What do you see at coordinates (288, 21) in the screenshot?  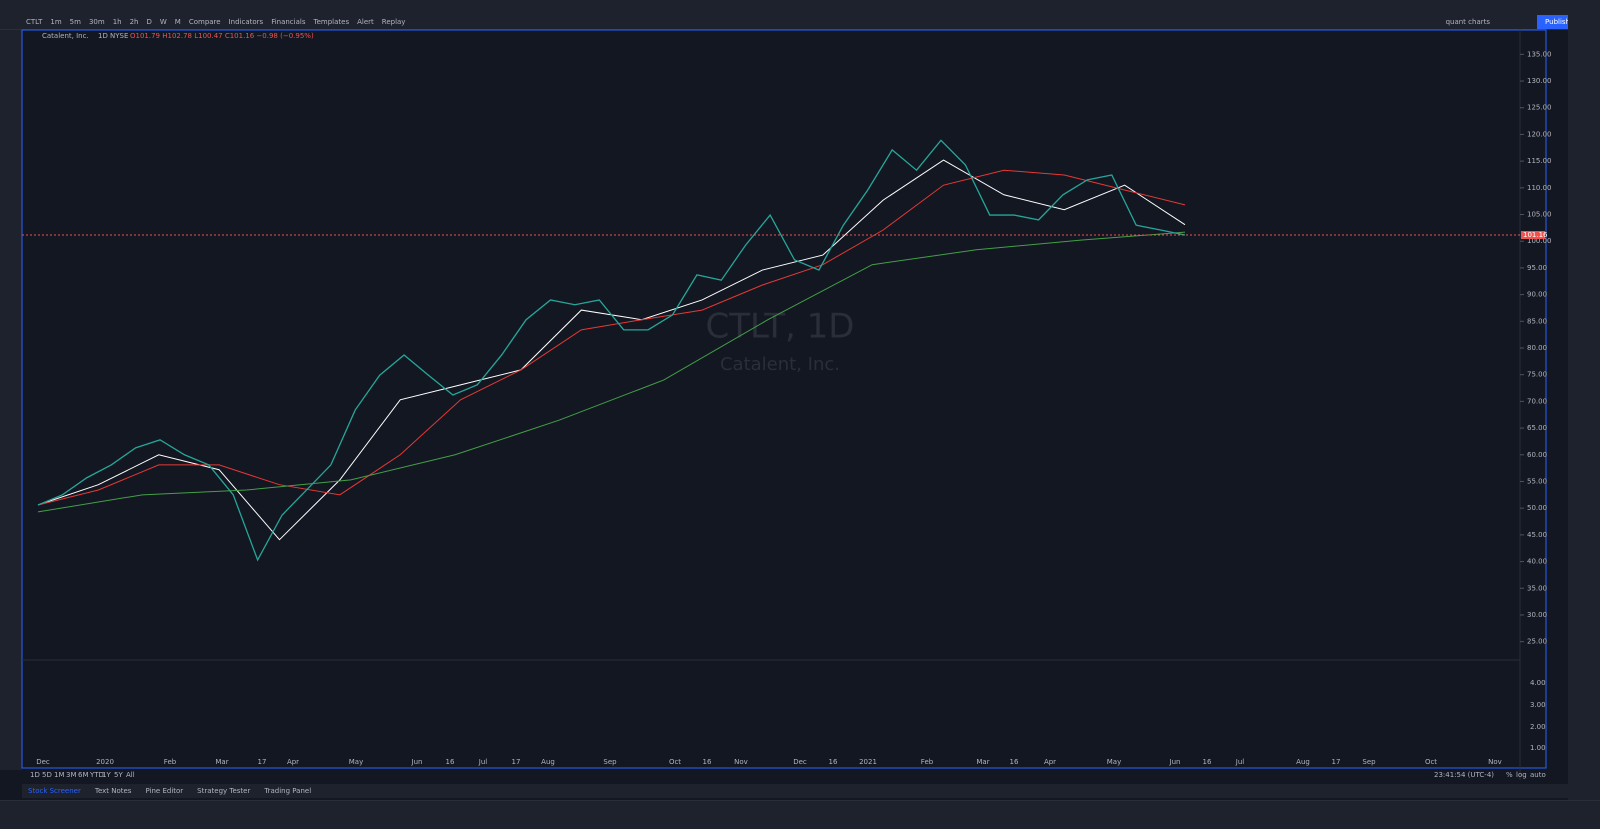 I see `button: Financials` at bounding box center [288, 21].